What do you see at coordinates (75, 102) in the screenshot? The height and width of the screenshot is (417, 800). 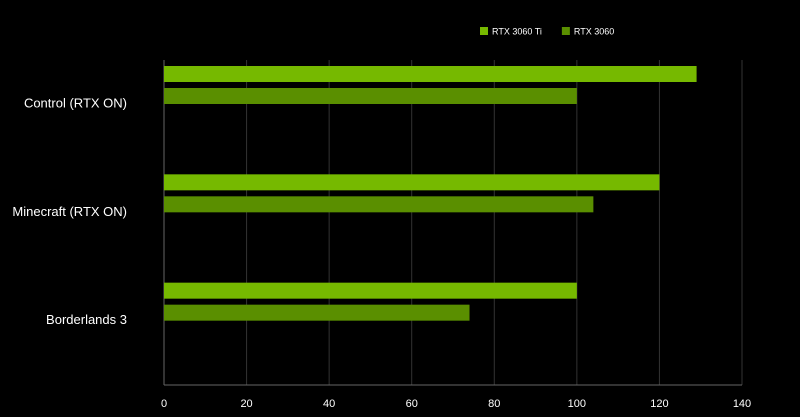 I see `y-tick-label: Control (RTX ON)` at bounding box center [75, 102].